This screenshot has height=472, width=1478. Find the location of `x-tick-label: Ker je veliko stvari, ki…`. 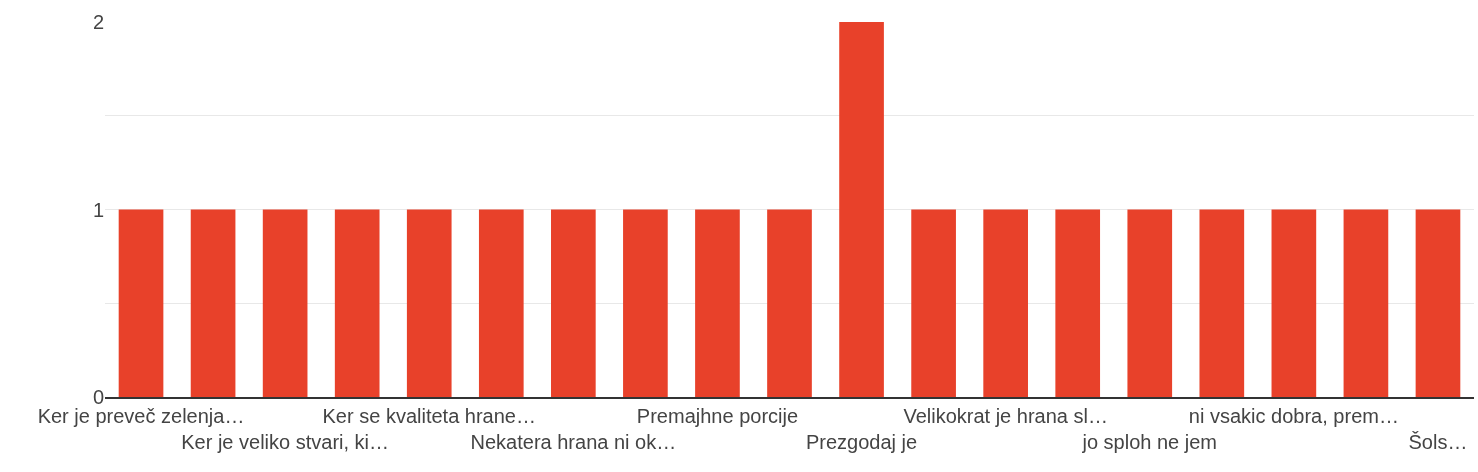

x-tick-label: Ker je veliko stvari, ki… is located at coordinates (285, 442).